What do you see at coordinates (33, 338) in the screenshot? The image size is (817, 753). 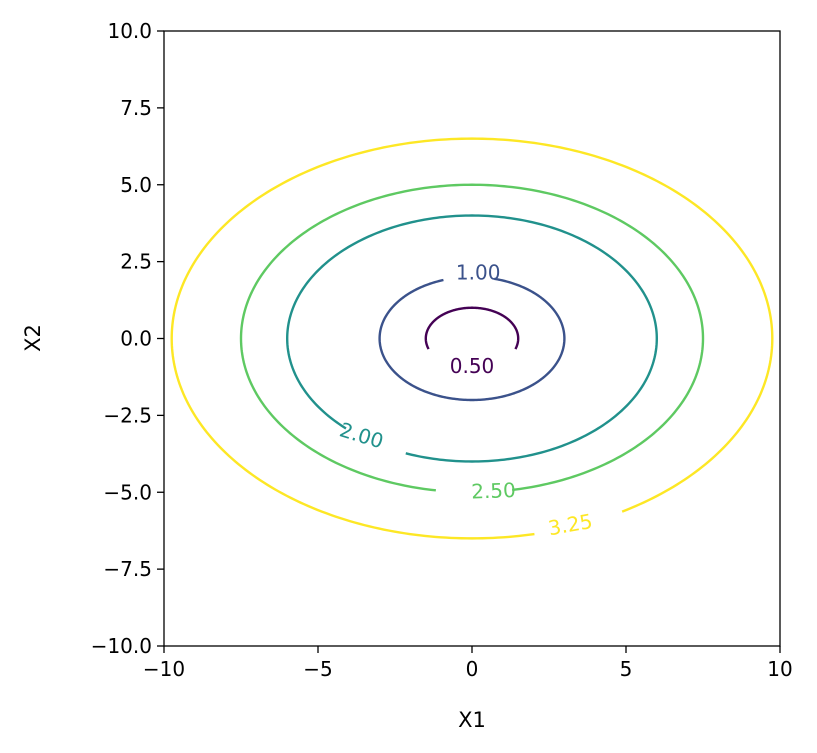 I see `y-axis-label: X2` at bounding box center [33, 338].